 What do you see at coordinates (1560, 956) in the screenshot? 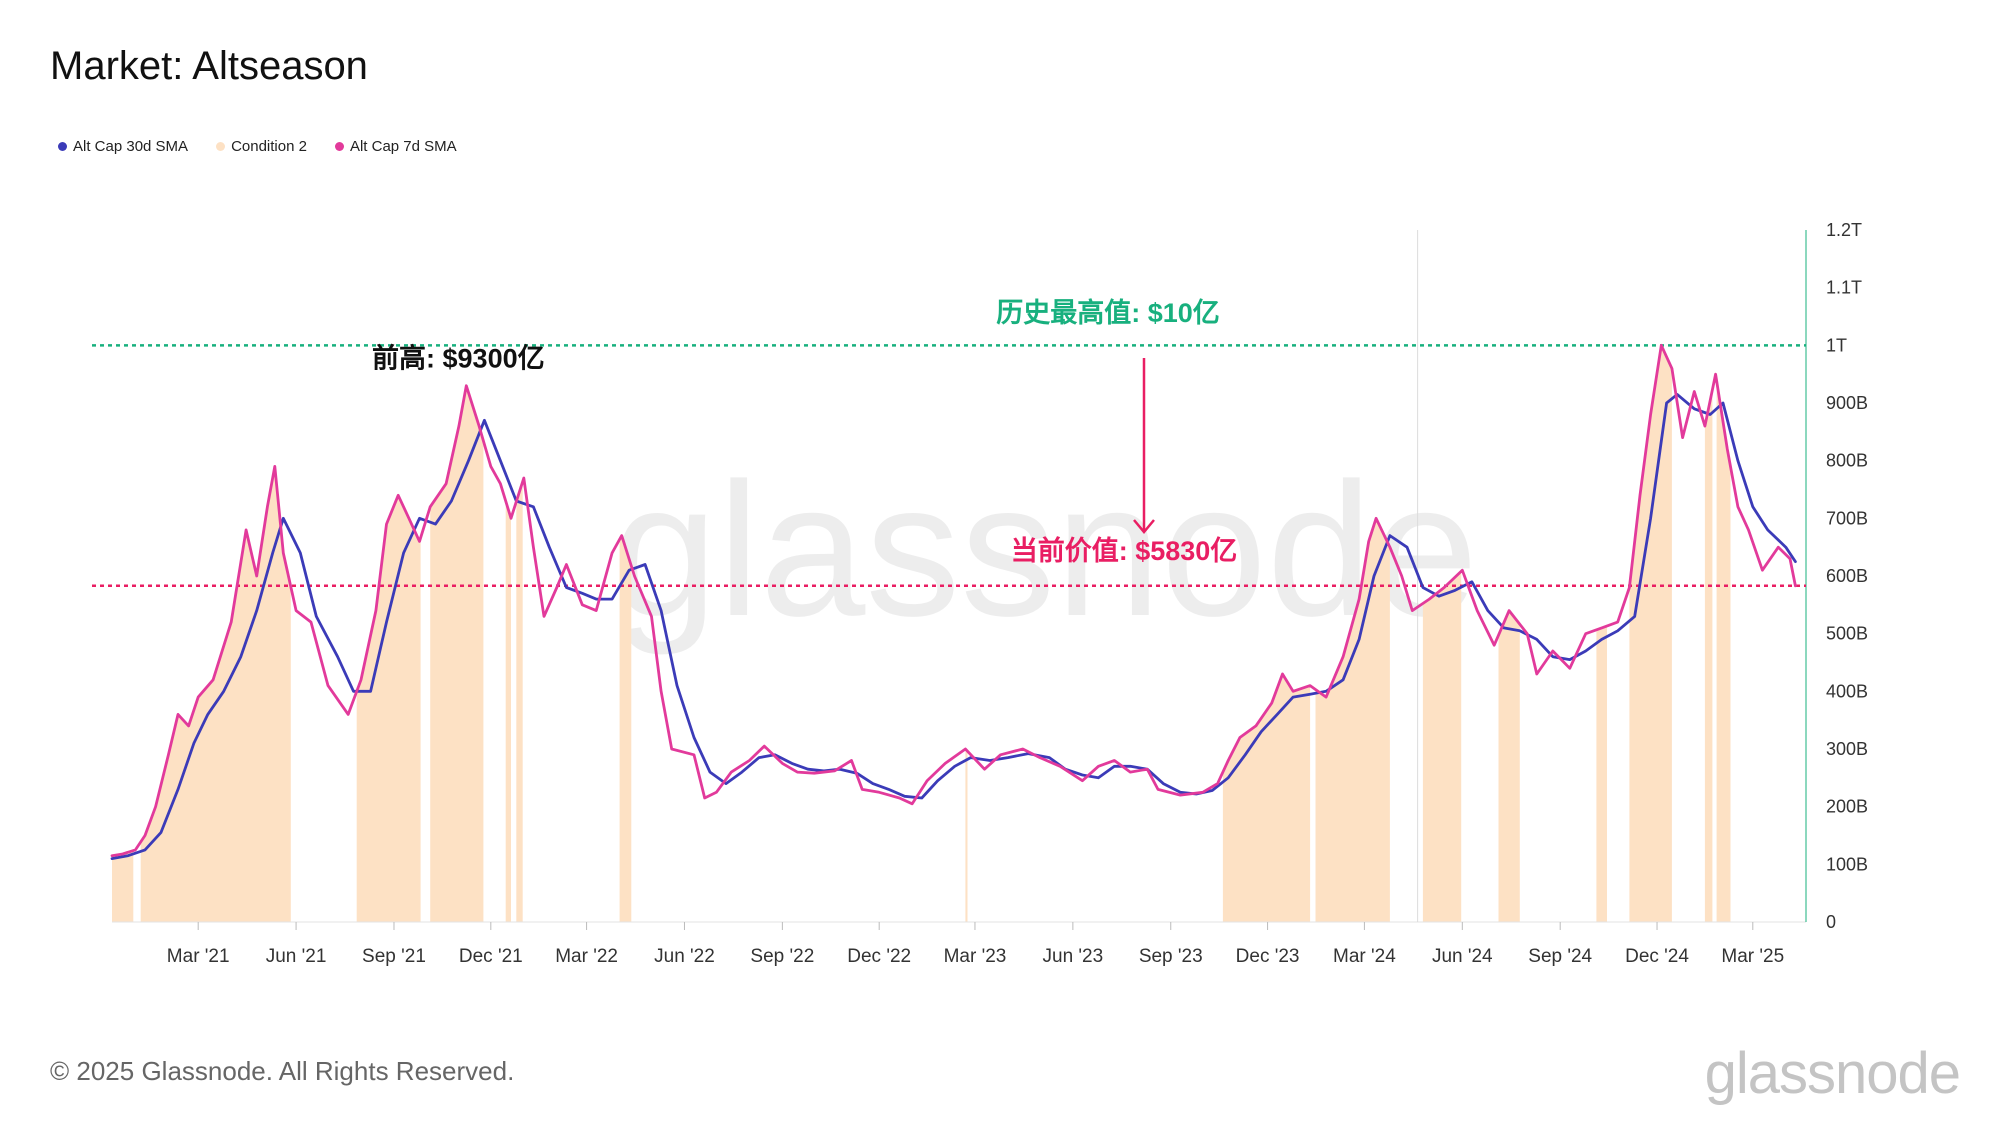
I see `x-tick-label: Sep '24` at bounding box center [1560, 956].